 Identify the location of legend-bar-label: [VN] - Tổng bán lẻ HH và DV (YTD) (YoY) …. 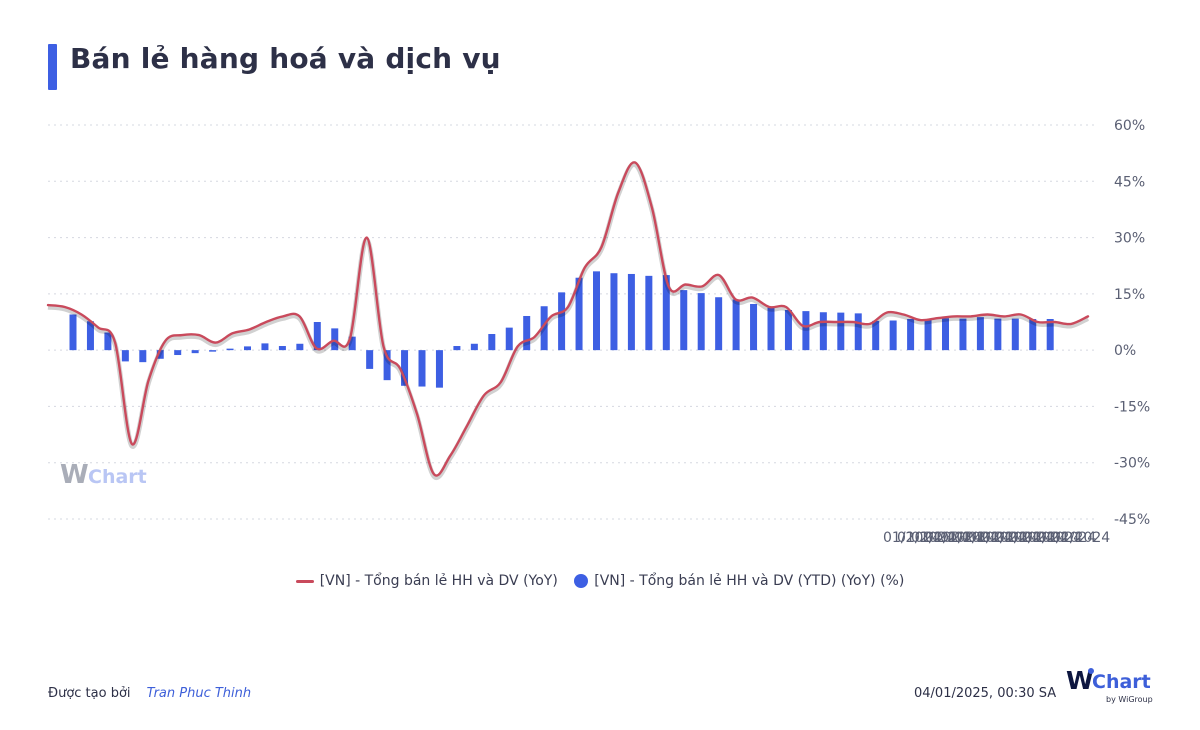
(749, 581).